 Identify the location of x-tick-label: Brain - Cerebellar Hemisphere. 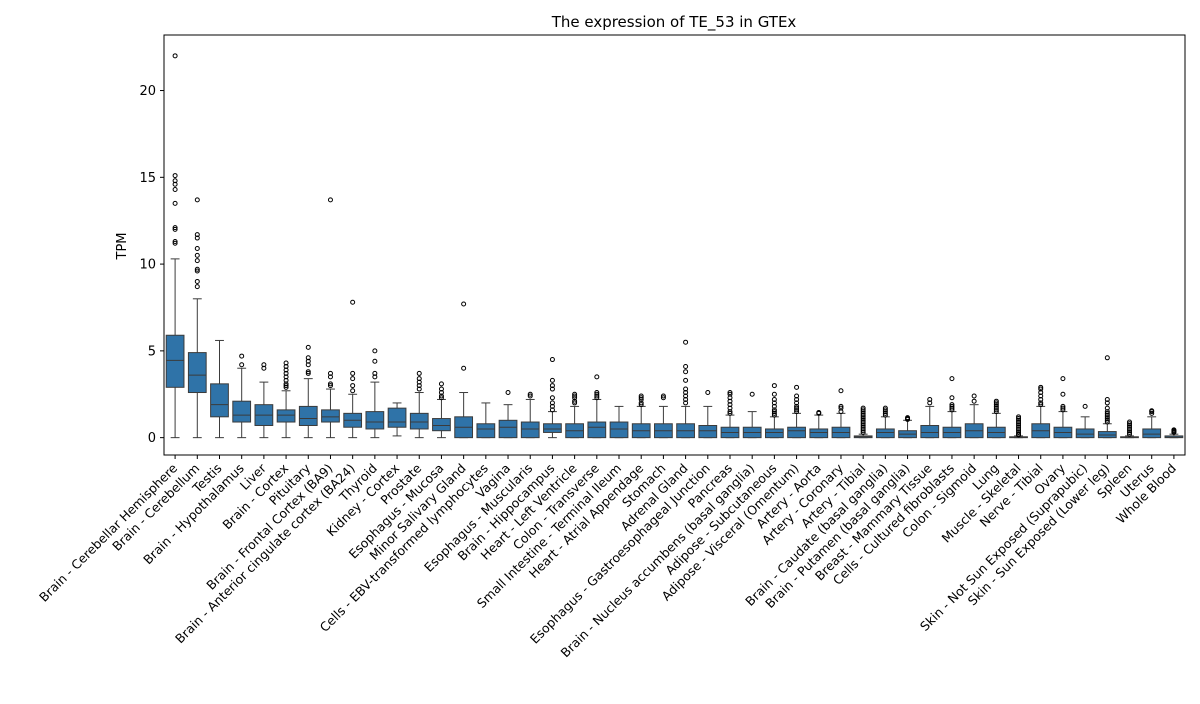
(108, 532).